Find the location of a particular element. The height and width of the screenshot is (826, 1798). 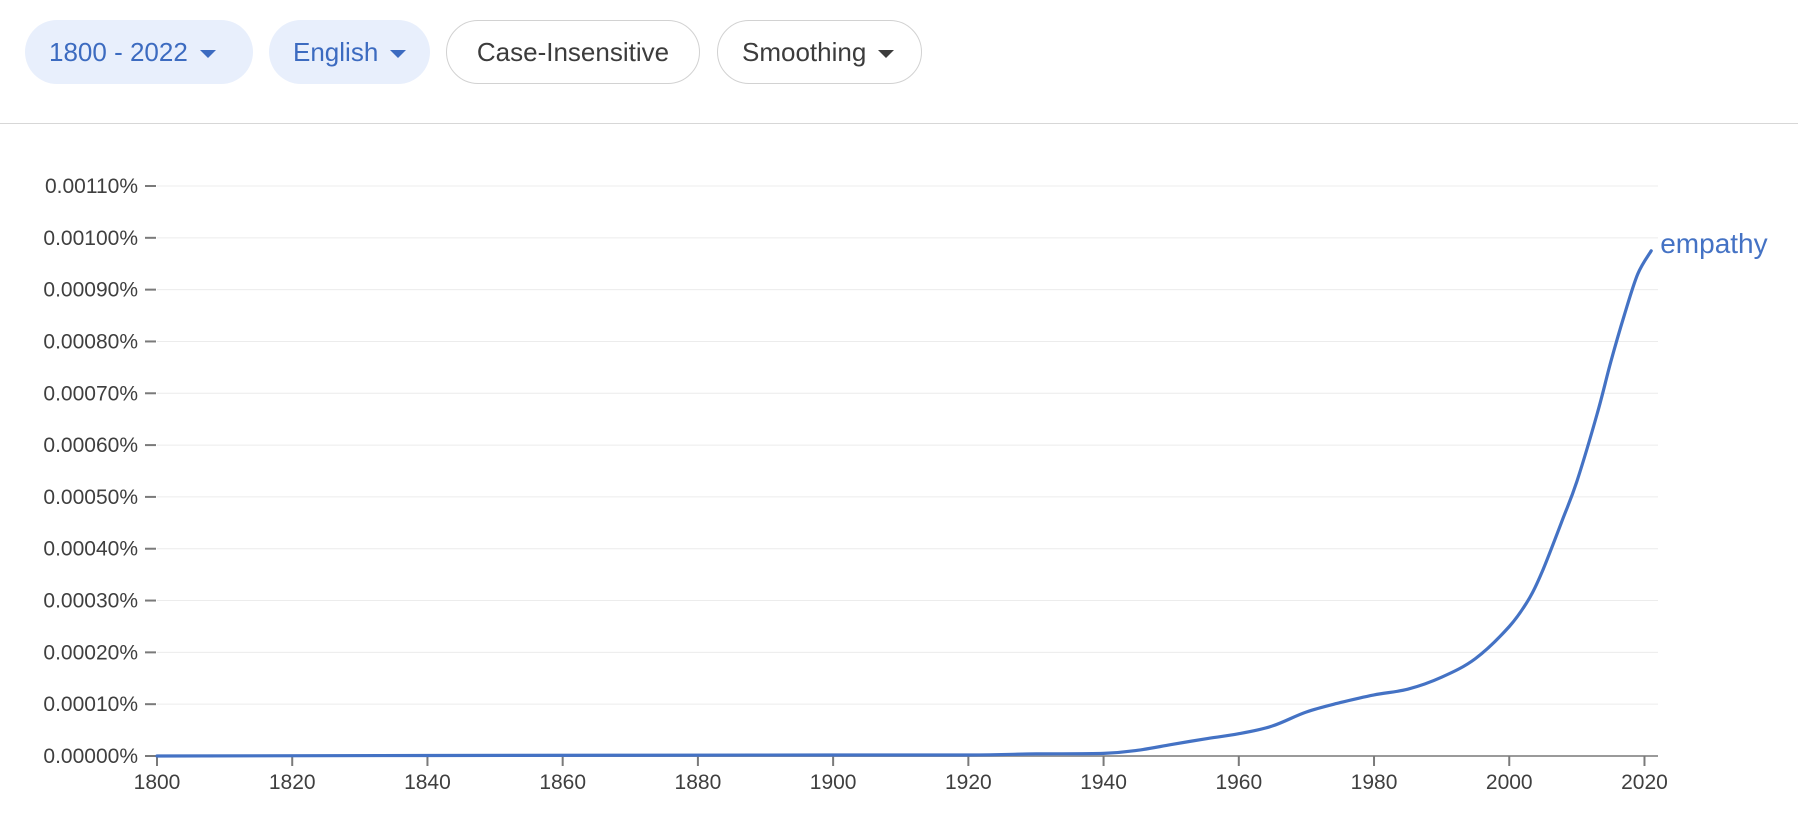

y-tick-label: 0.00080% is located at coordinates (90, 341).